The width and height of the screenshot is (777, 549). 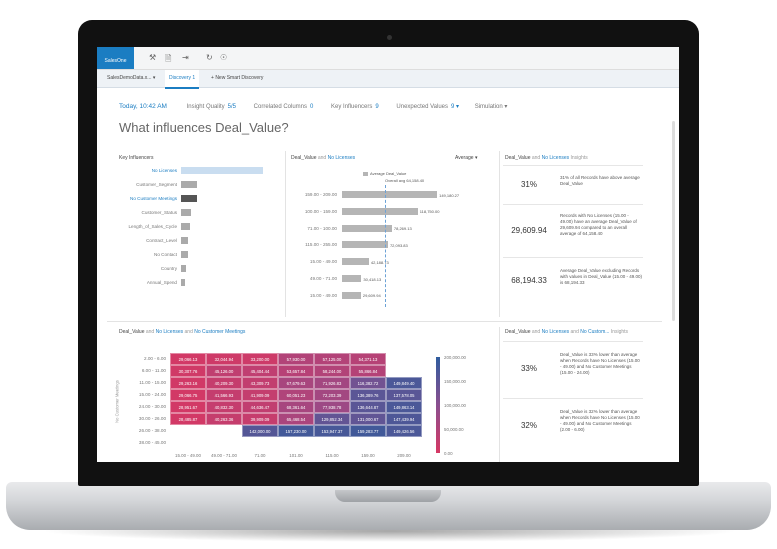 What do you see at coordinates (224, 57) in the screenshot?
I see `lightbulb-icon: ☉` at bounding box center [224, 57].